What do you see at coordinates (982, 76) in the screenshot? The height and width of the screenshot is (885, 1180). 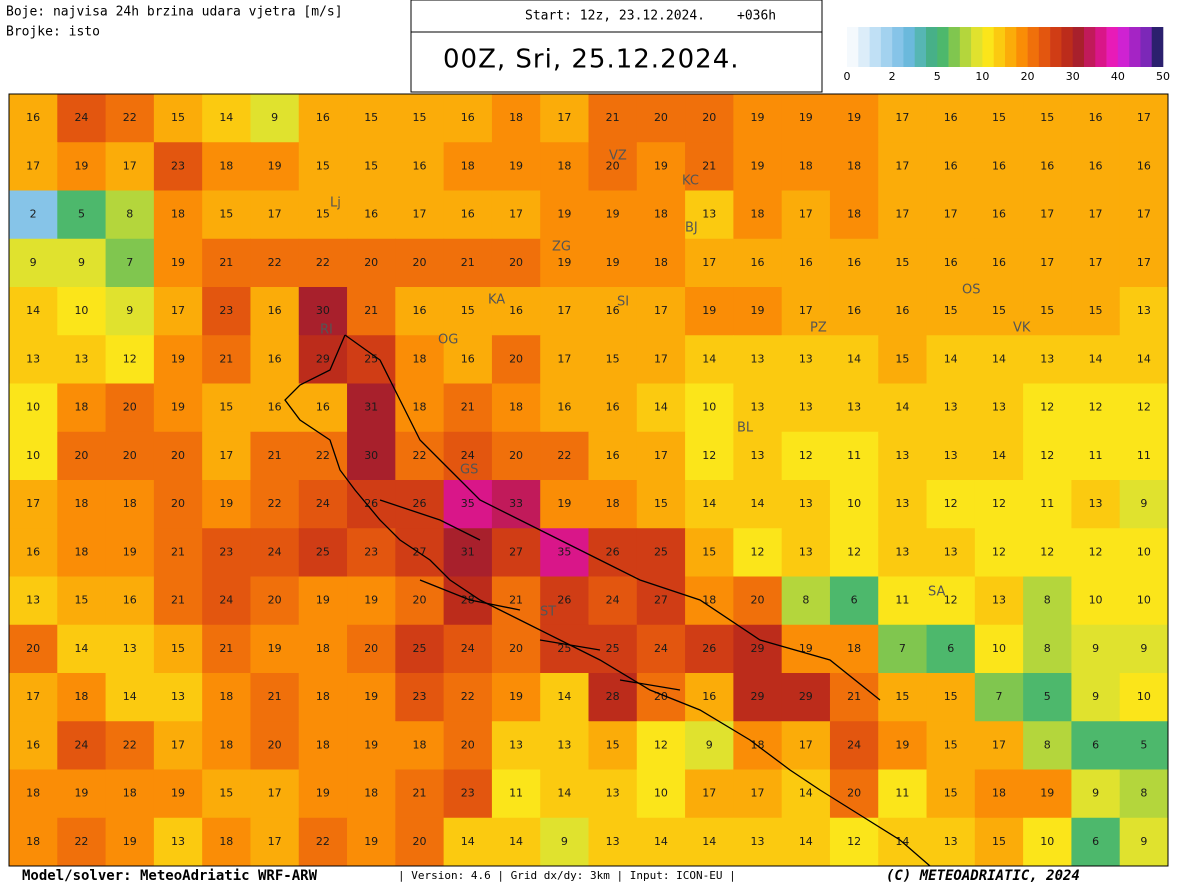 I see `colorbar-tick: 10` at bounding box center [982, 76].